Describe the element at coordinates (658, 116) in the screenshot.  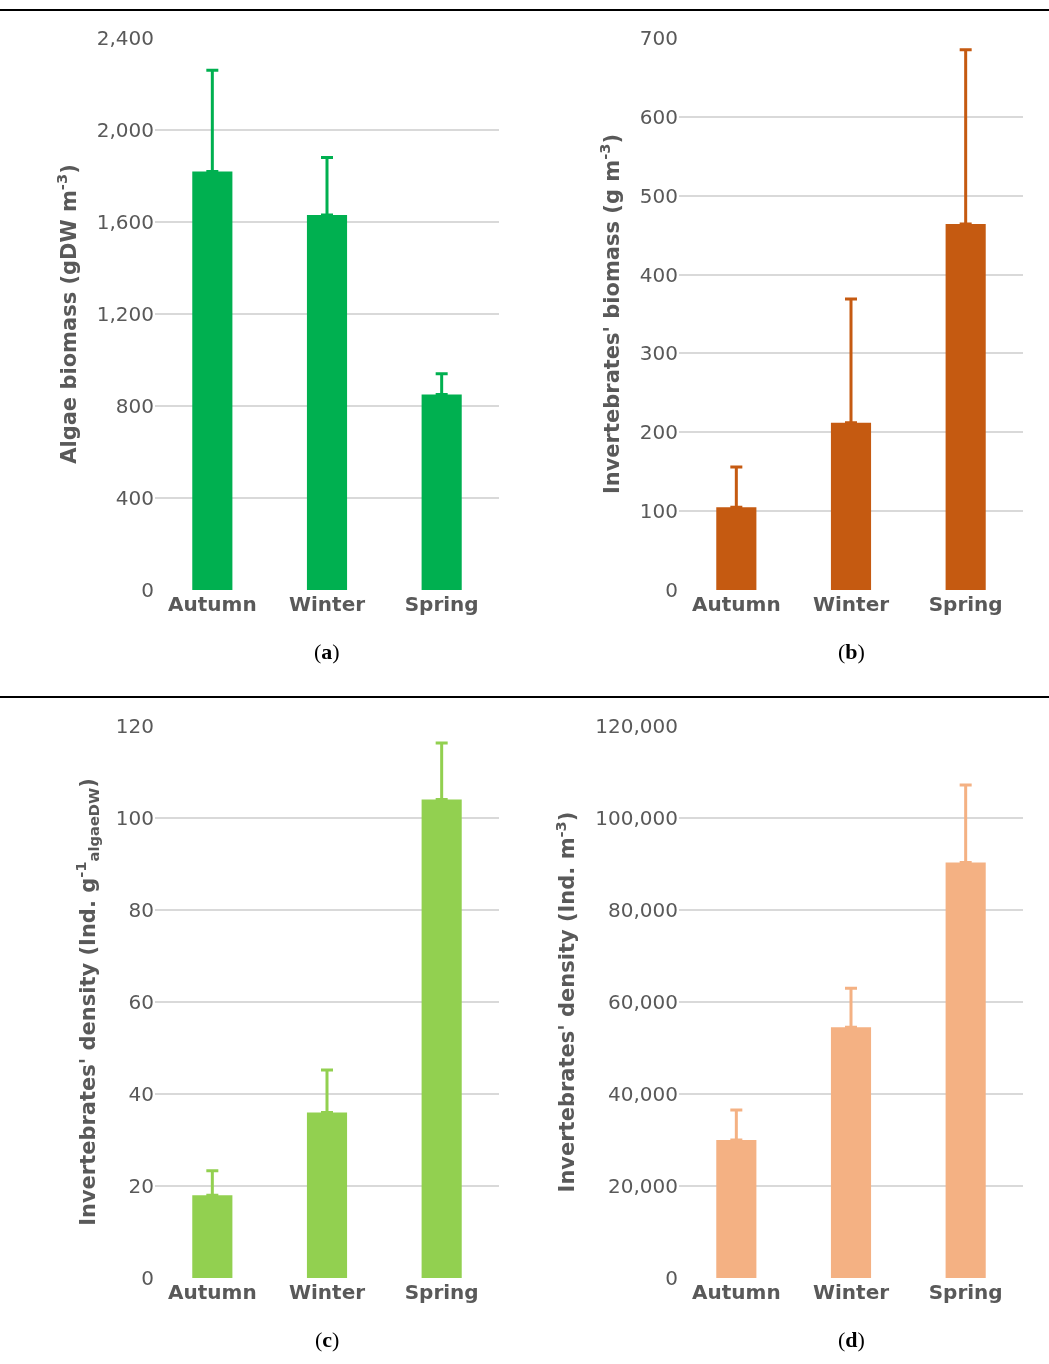
I see `y-tick-label: 600` at that location.